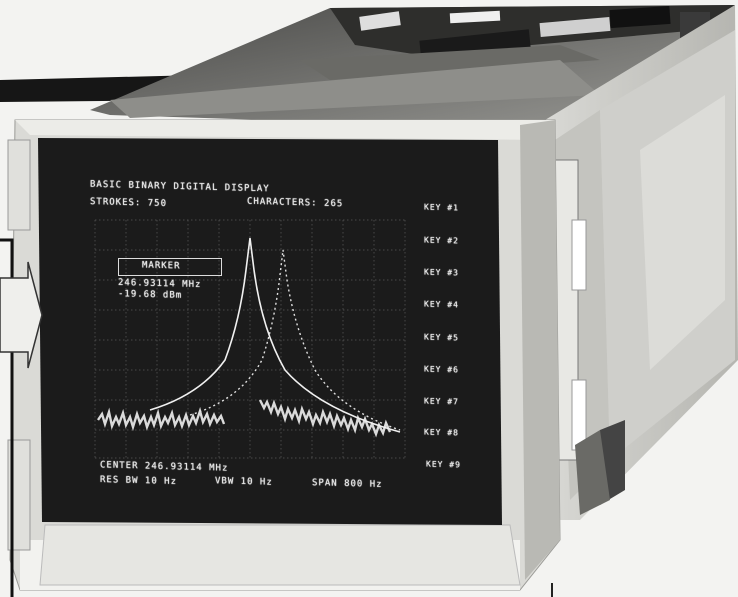  I want to click on softkey-3: KEY #3, so click(441, 272).